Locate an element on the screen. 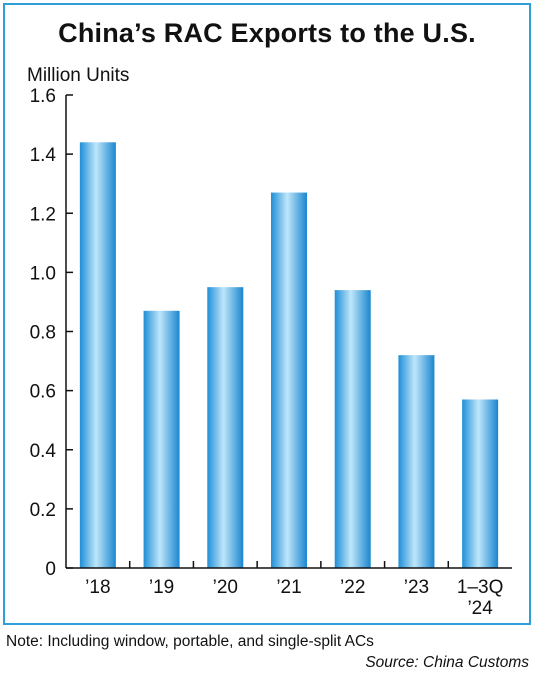 This screenshot has width=537, height=679. chart-source: Source: China Customs is located at coordinates (447, 662).